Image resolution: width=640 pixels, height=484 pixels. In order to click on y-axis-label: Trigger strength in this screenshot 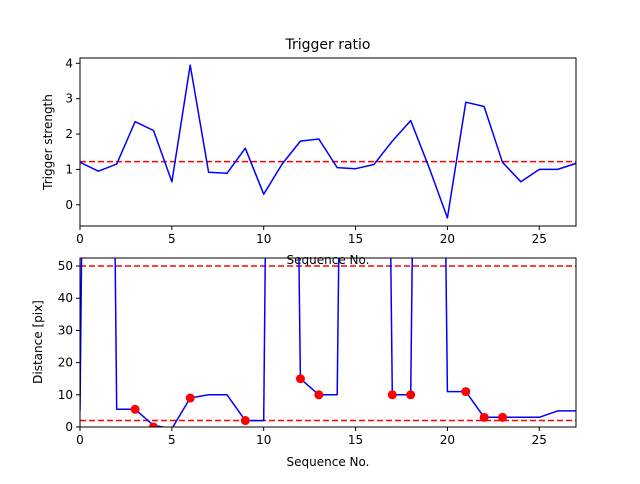, I will do `click(48, 142)`.